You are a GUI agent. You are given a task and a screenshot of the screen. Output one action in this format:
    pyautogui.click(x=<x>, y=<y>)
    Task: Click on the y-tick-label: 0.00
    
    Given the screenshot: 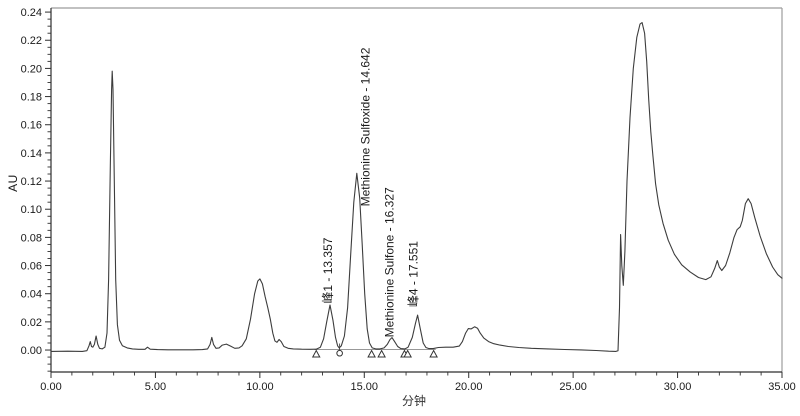 What is the action you would take?
    pyautogui.click(x=31, y=351)
    